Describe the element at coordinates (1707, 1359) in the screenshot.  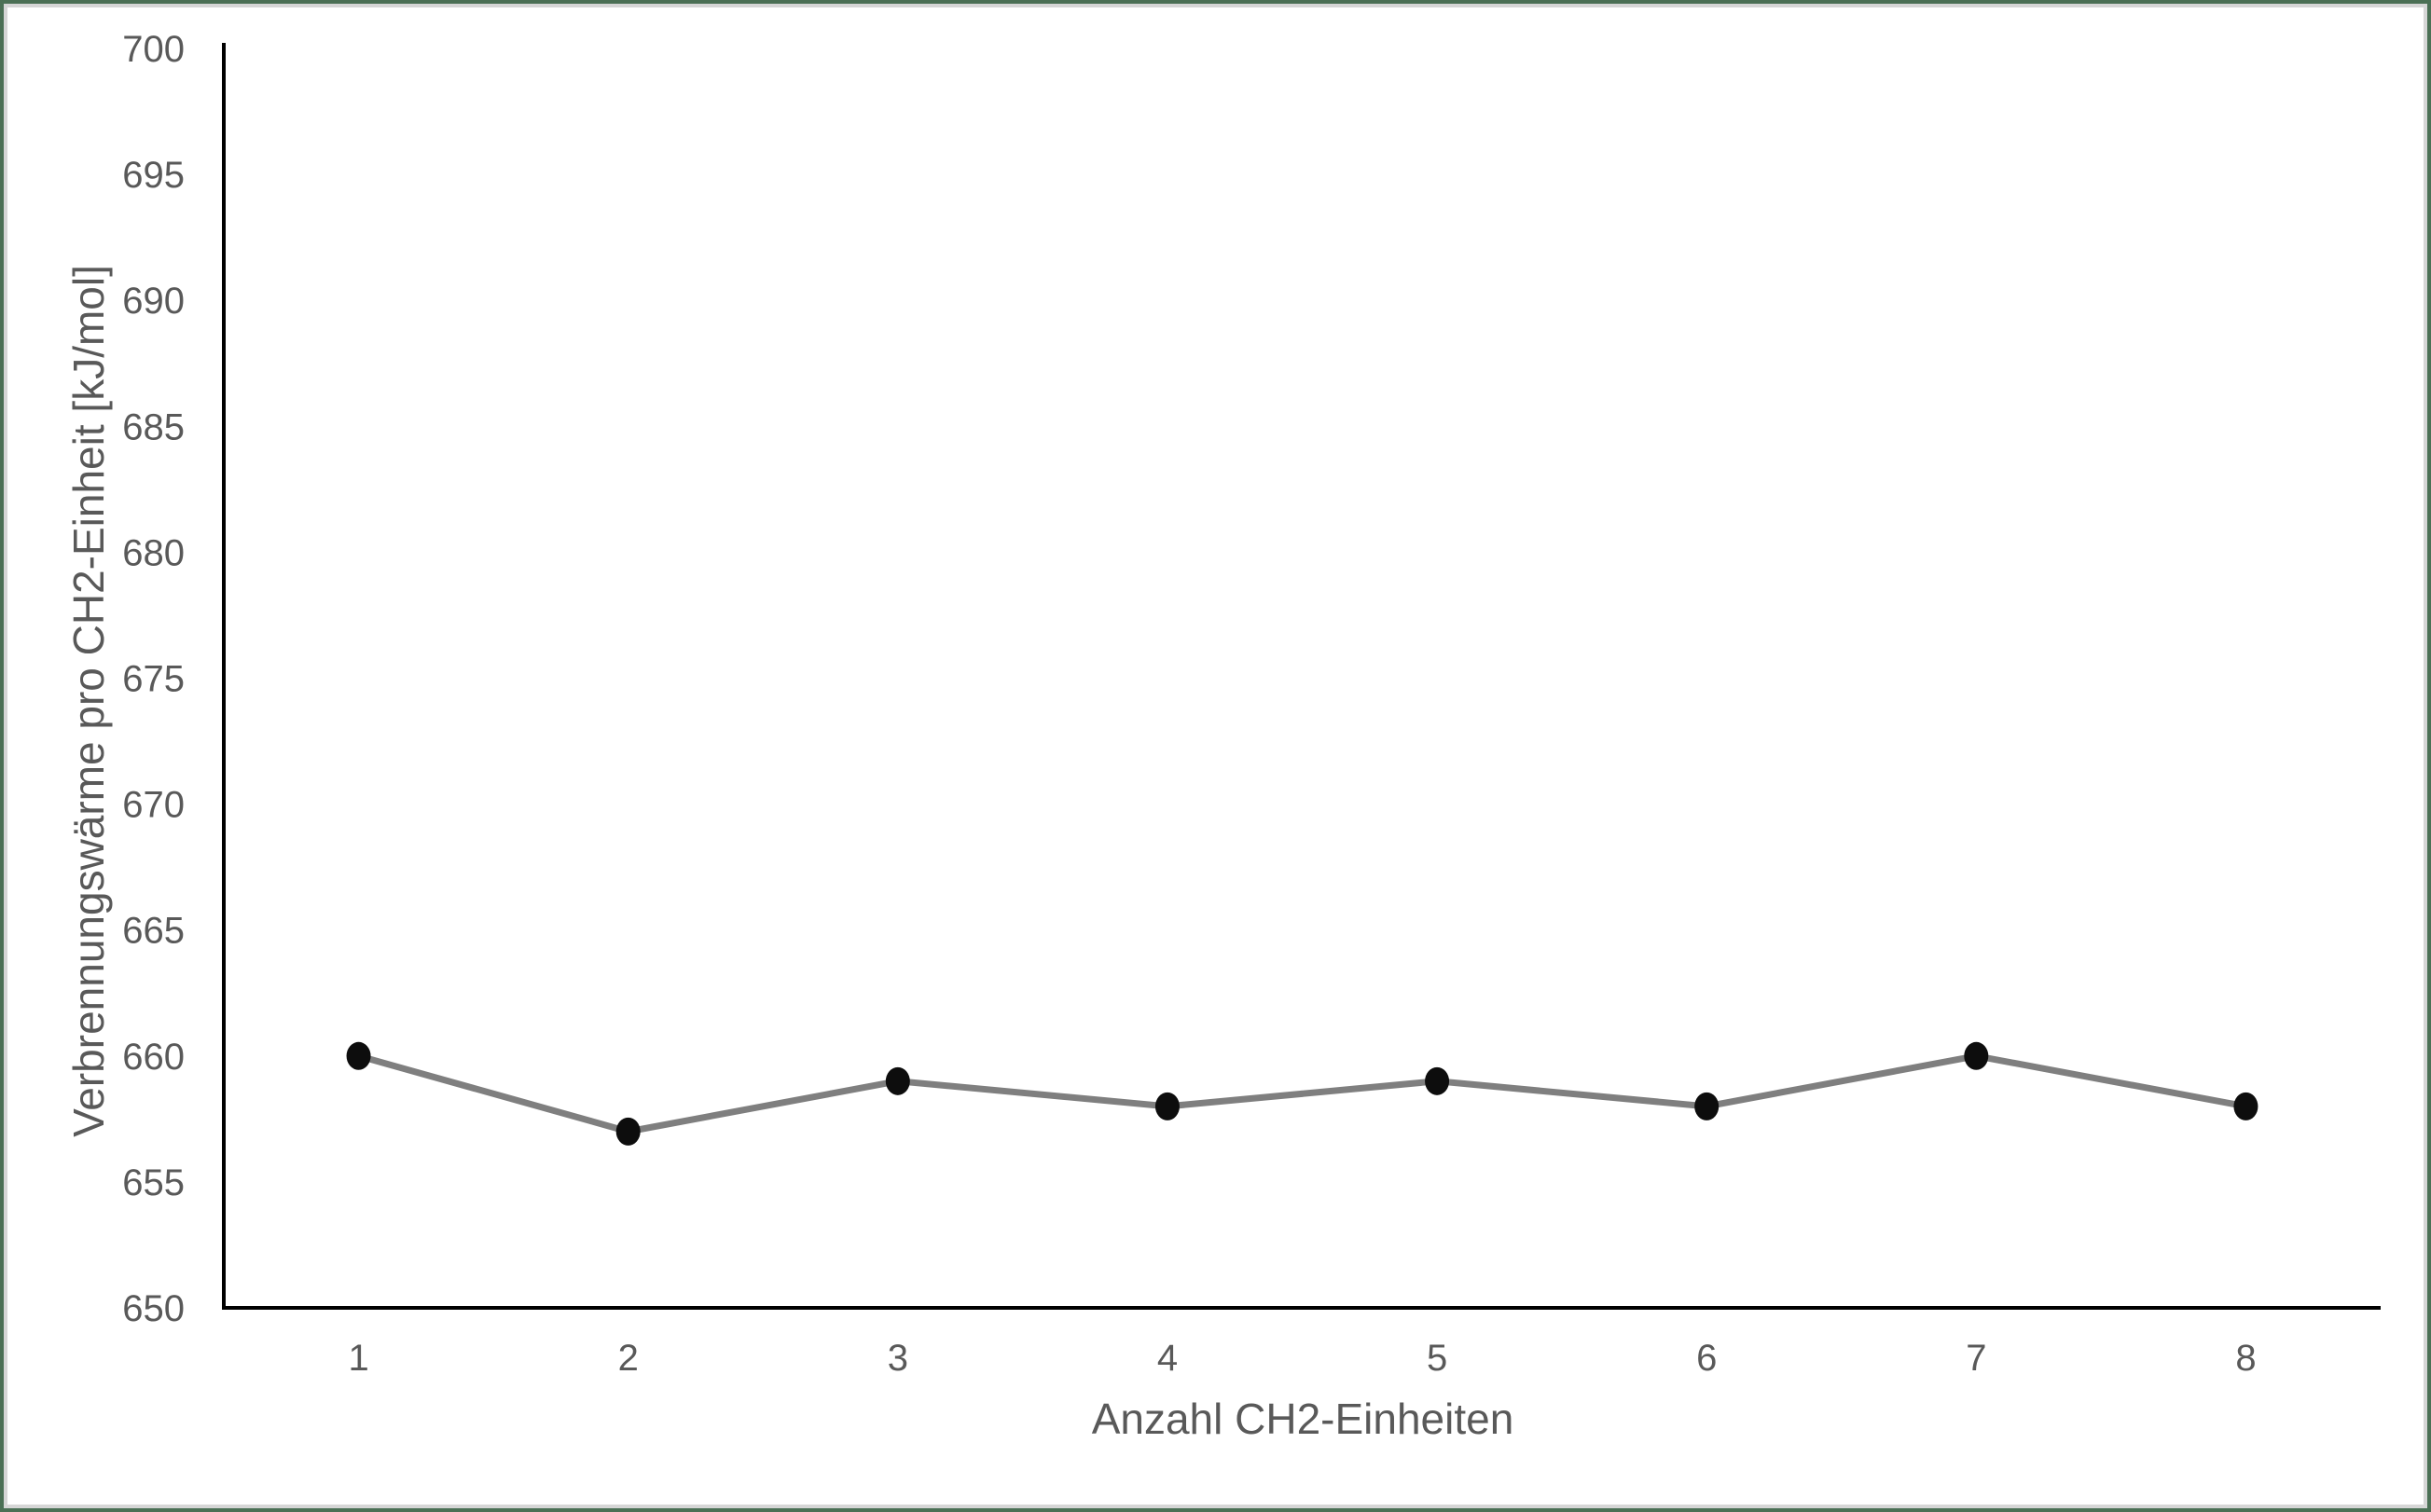
I see `x-tick-label: 6` at that location.